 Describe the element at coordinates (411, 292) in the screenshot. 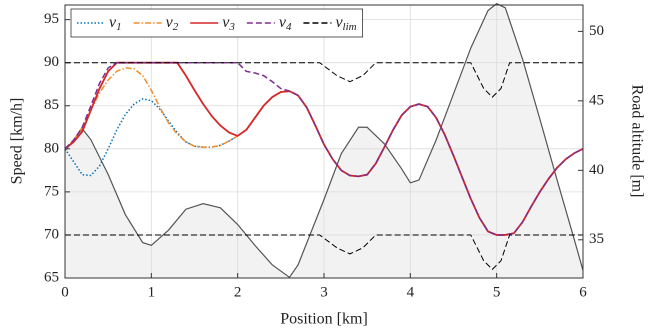

I see `x-tick-label: 4` at that location.